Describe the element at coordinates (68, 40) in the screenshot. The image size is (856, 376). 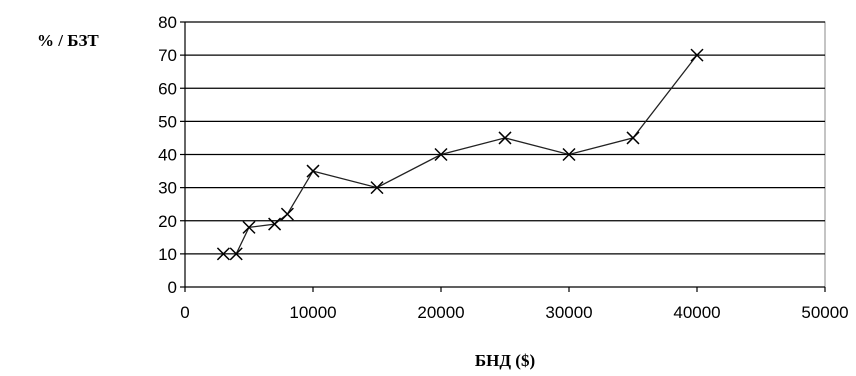
I see `y-axis-title: % / БЗТ` at that location.